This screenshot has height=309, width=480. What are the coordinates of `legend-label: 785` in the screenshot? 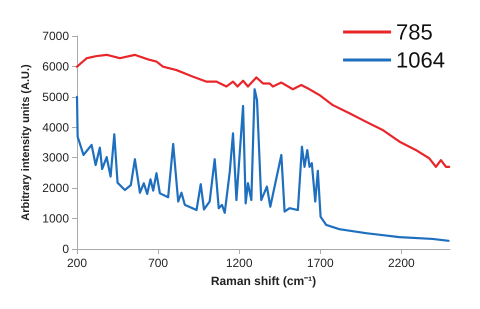 It's located at (414, 32).